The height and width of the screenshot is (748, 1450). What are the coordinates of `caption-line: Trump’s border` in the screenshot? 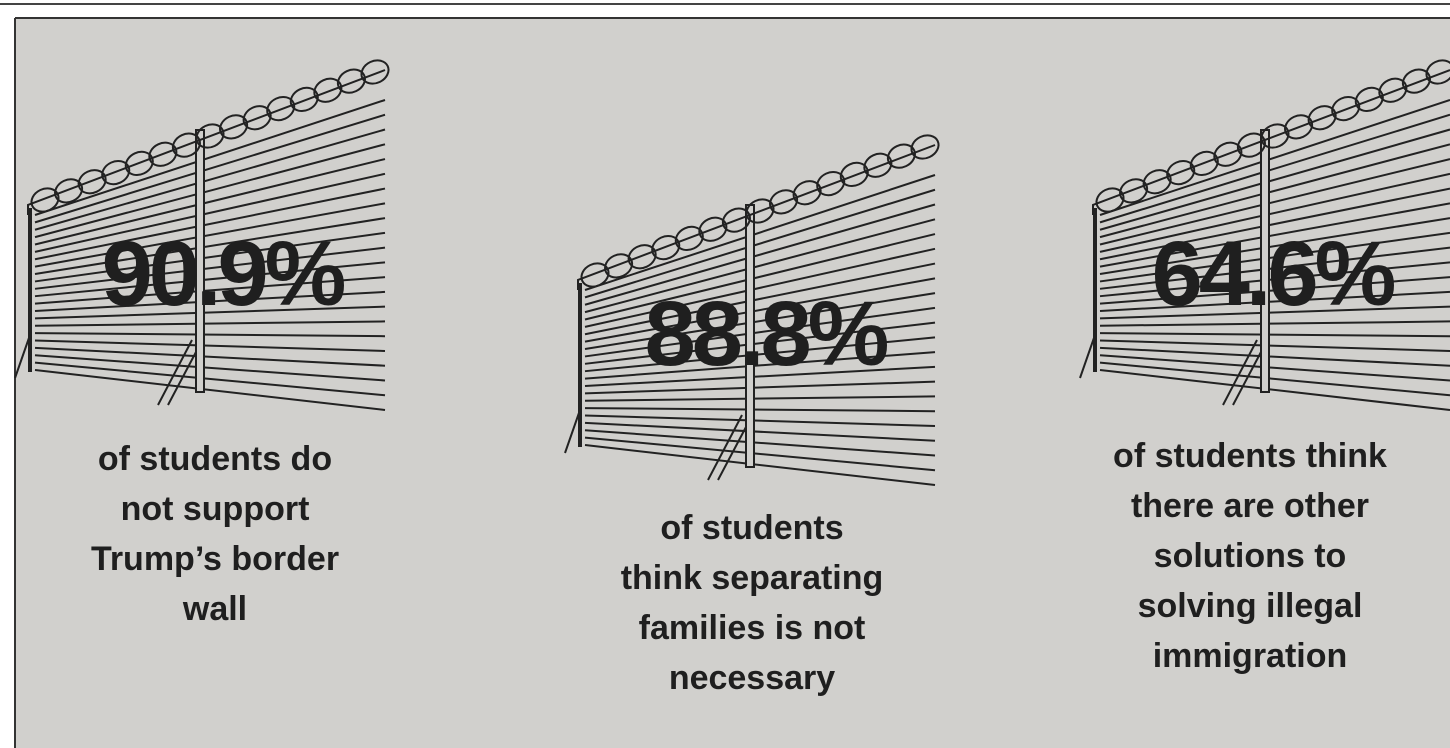 It's located at (215, 559).